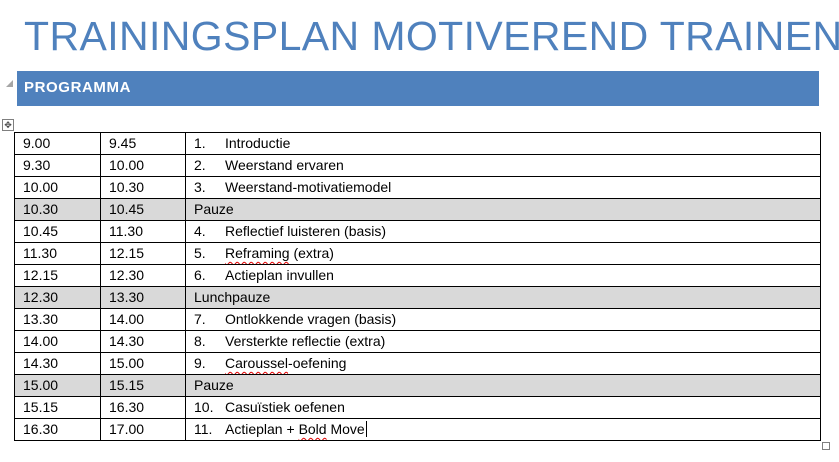 Image resolution: width=839 pixels, height=462 pixels. I want to click on table-row: 12.15 12.30 6. Actieplan invullen, so click(417, 275).